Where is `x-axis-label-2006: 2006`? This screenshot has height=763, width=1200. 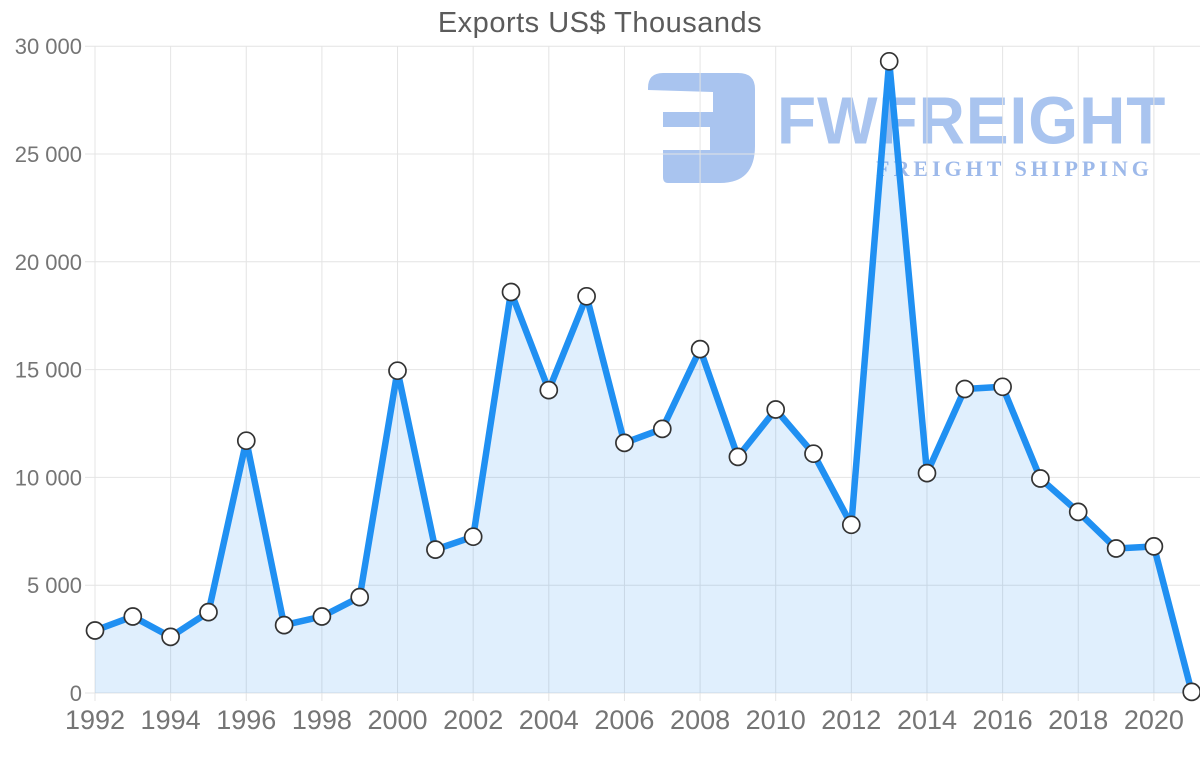
x-axis-label-2006: 2006 is located at coordinates (624, 720).